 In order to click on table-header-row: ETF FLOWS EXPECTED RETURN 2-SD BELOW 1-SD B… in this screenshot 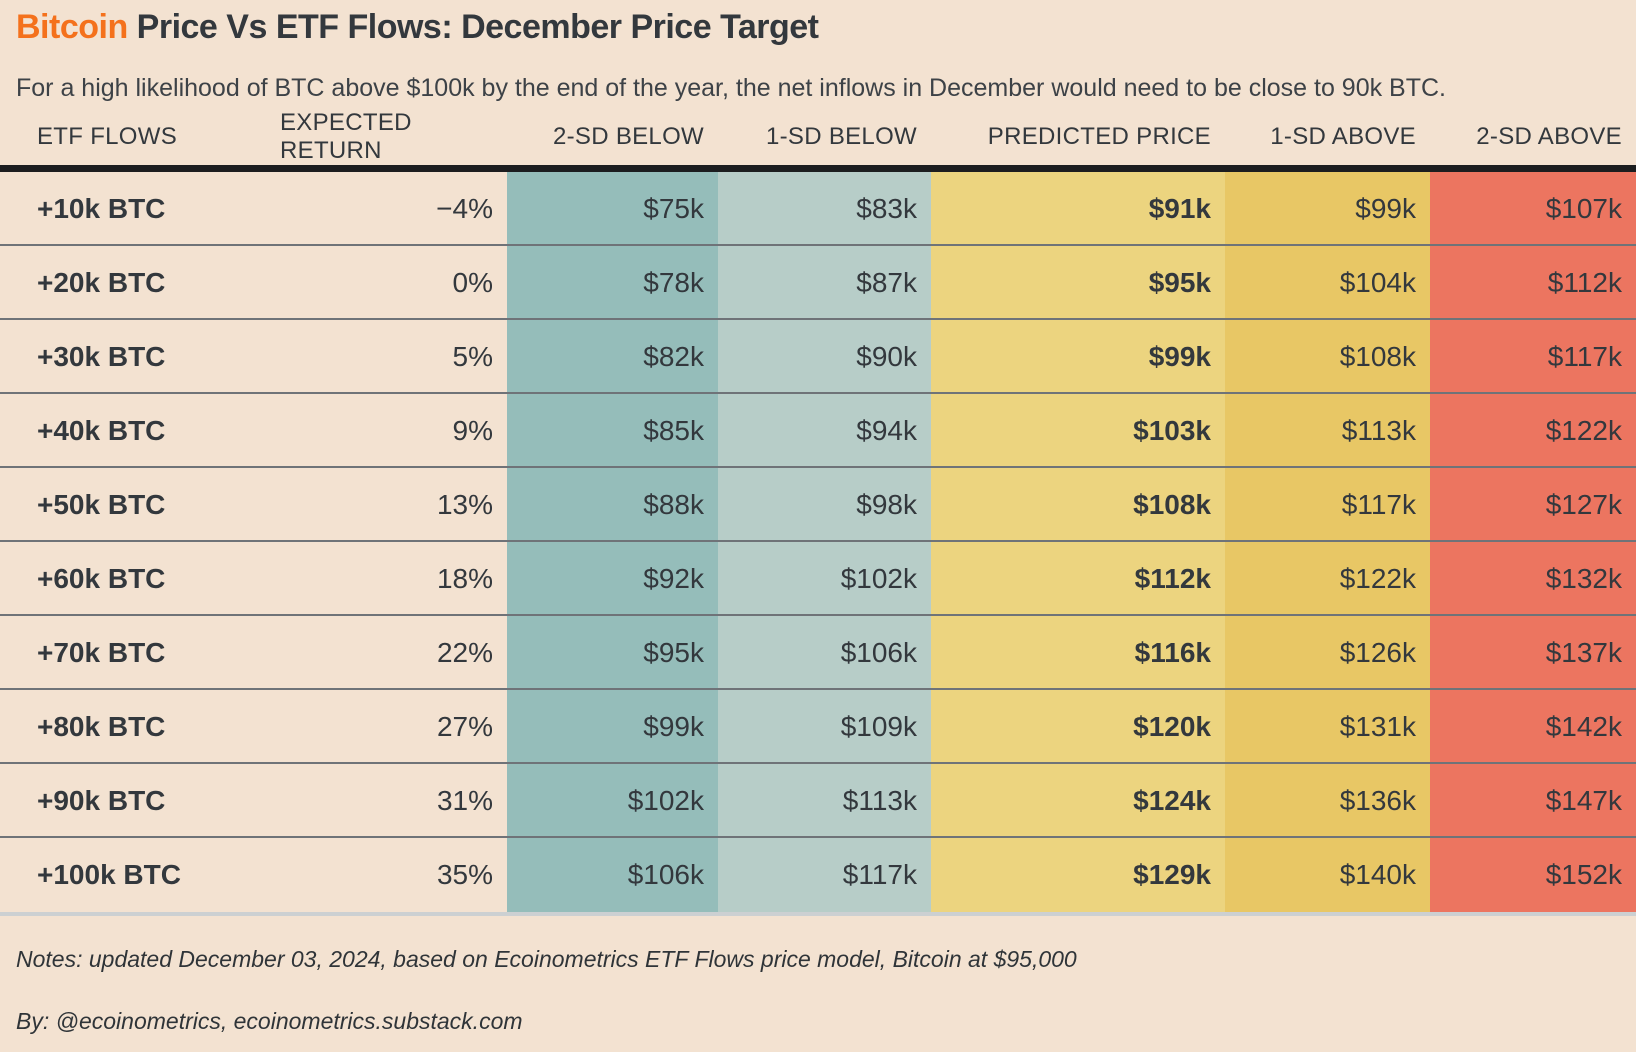, I will do `click(818, 136)`.